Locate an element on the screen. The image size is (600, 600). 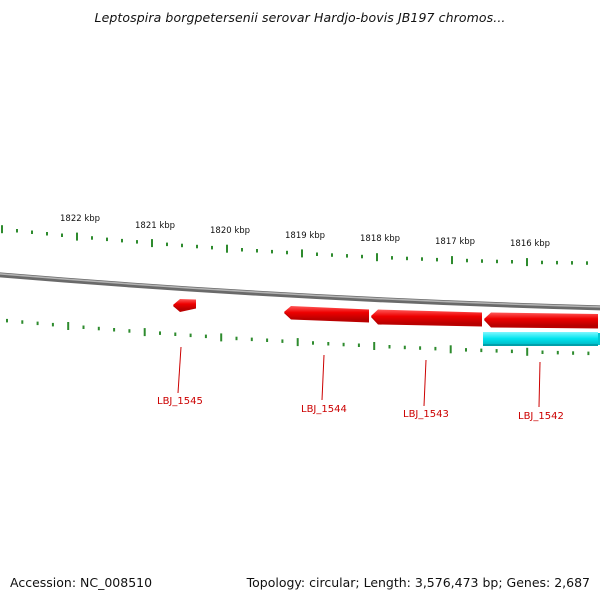
gene-label-lbj-1544: LBJ_1544 is located at coordinates (324, 409).